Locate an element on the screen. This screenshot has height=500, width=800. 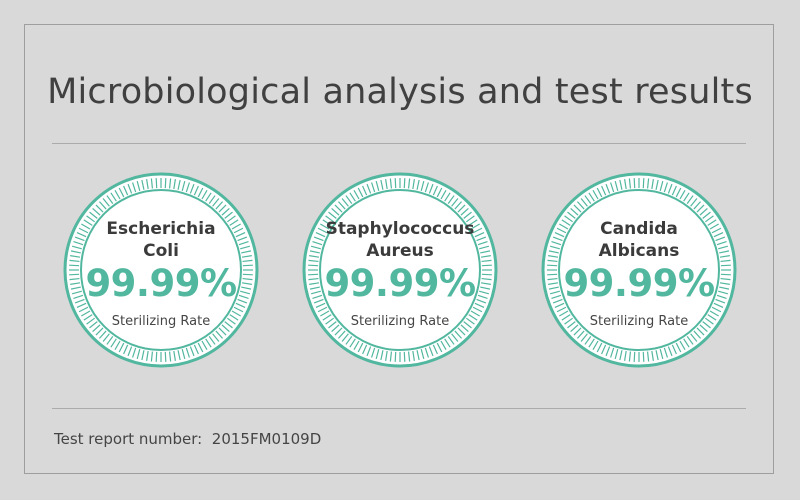
test-report-number: Test report number: 2015FM0109D is located at coordinates (187, 439).